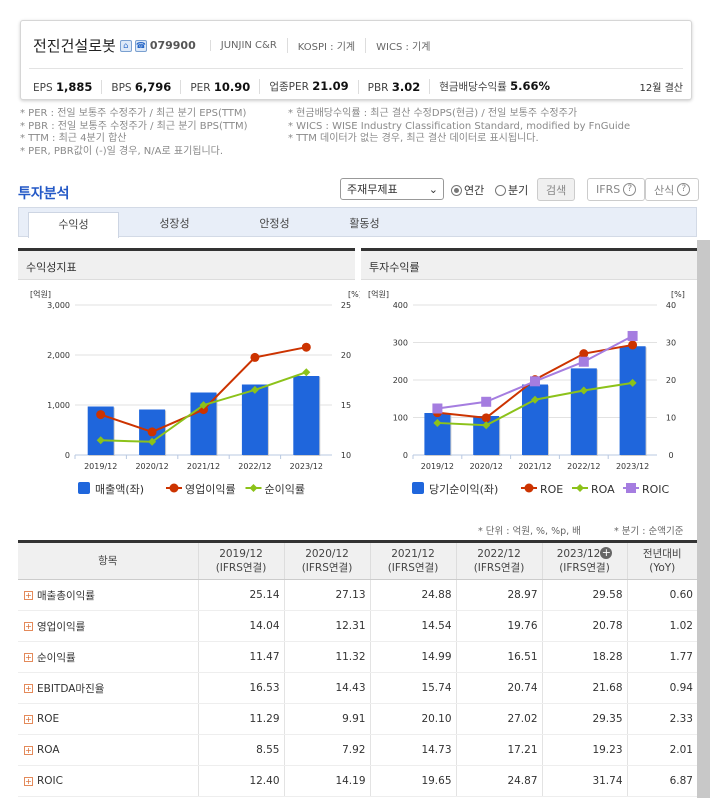 This screenshot has height=798, width=710. I want to click on phone-icon: ☎, so click(140, 45).